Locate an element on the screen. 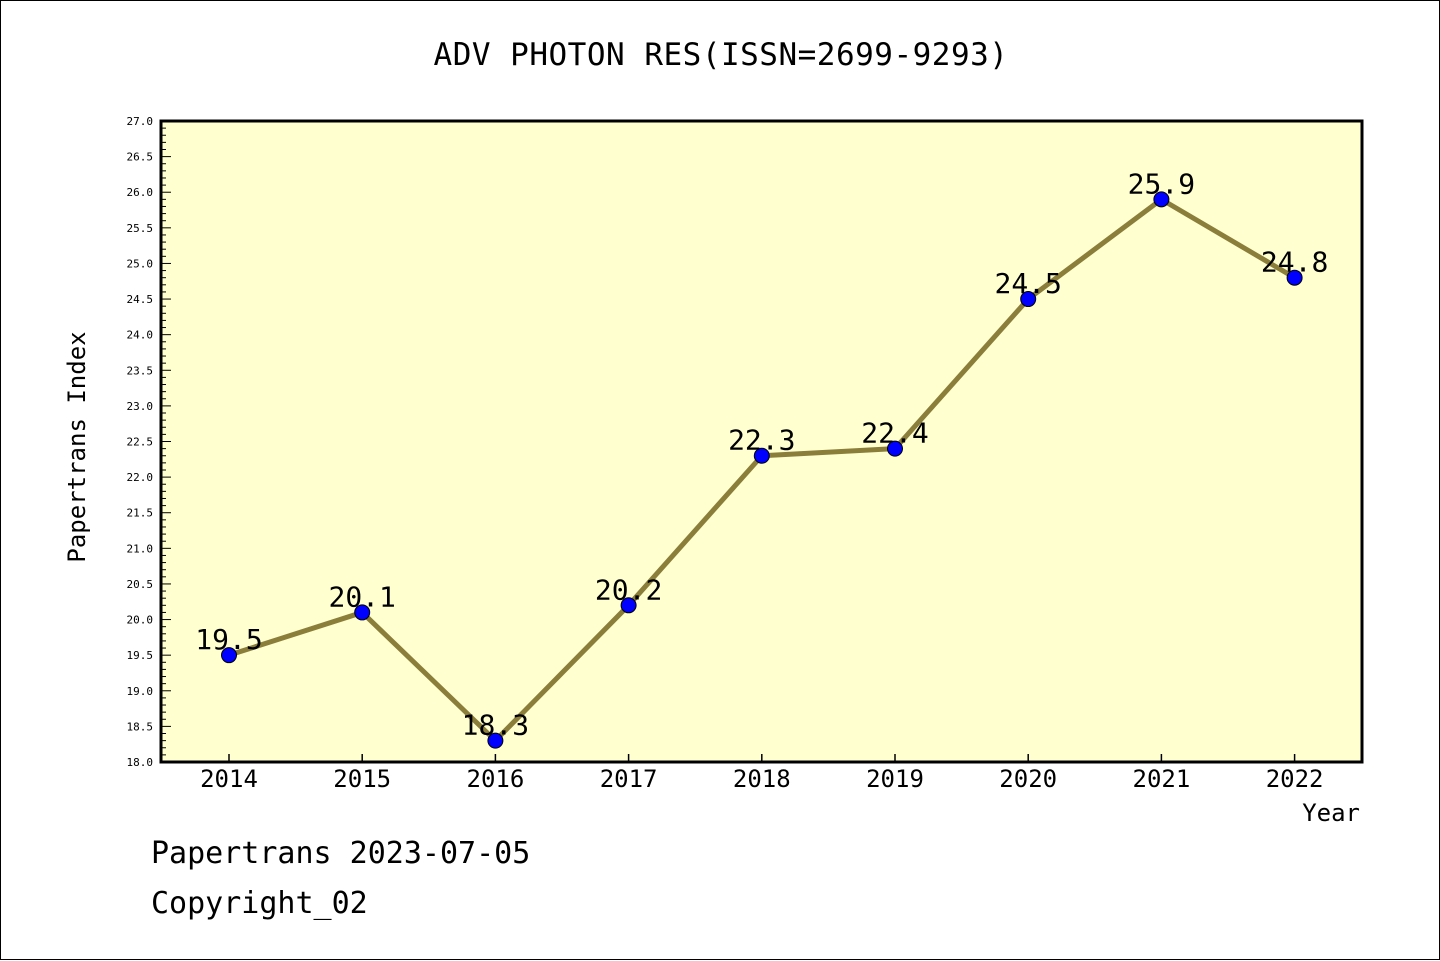 Image resolution: width=1440 pixels, height=961 pixels. y-tick-label: 22.0 is located at coordinates (140, 477).